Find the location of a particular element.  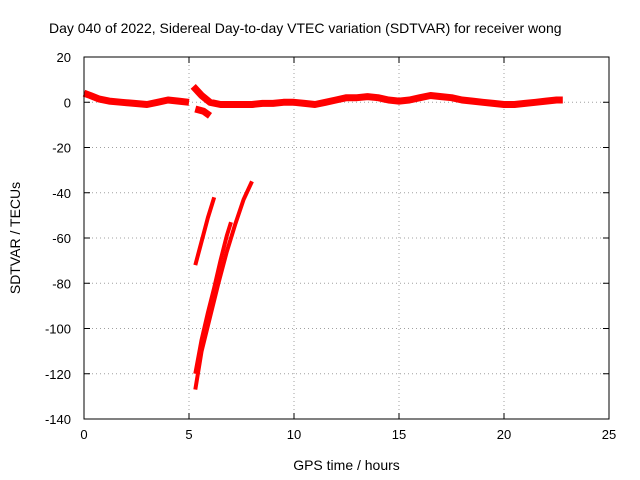

x-axis-label: GPS time / hours is located at coordinates (346, 465).